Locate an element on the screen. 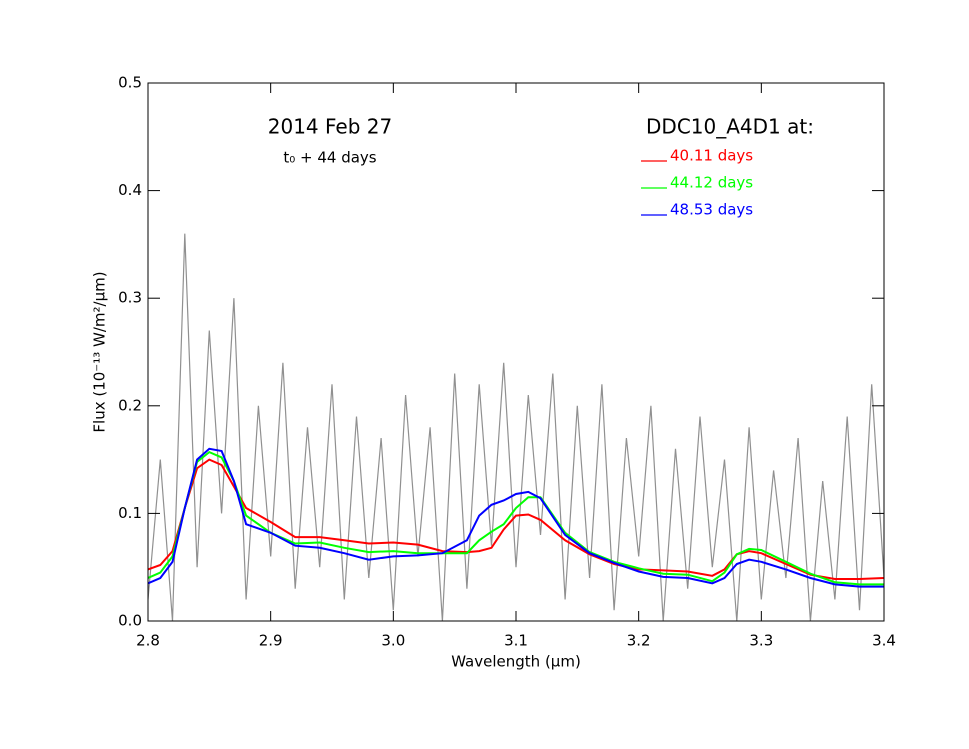 The width and height of the screenshot is (969, 749). x-tick-label: 3.3 is located at coordinates (761, 641).